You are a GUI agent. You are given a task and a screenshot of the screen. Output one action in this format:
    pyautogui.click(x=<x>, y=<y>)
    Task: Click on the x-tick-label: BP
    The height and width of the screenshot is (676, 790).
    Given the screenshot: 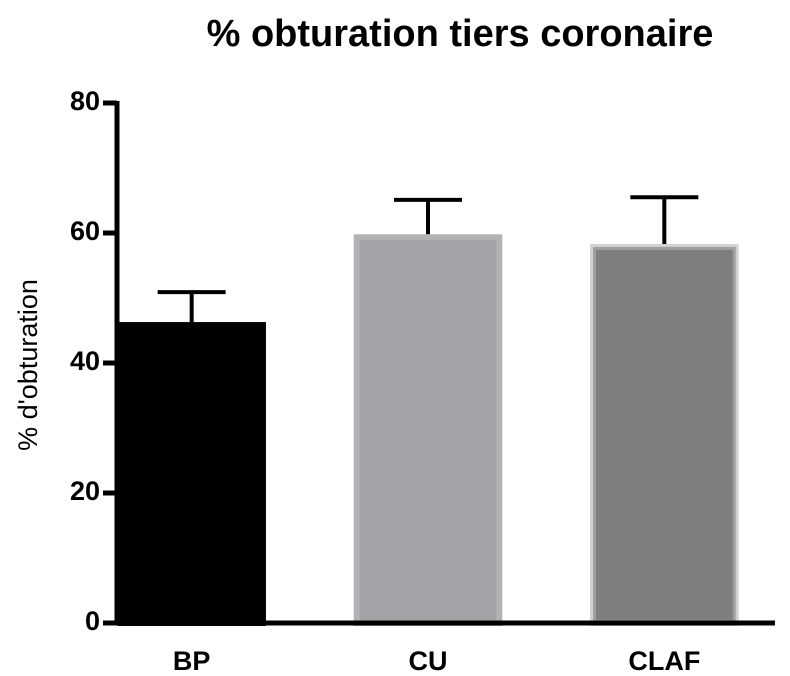 What is the action you would take?
    pyautogui.click(x=192, y=661)
    